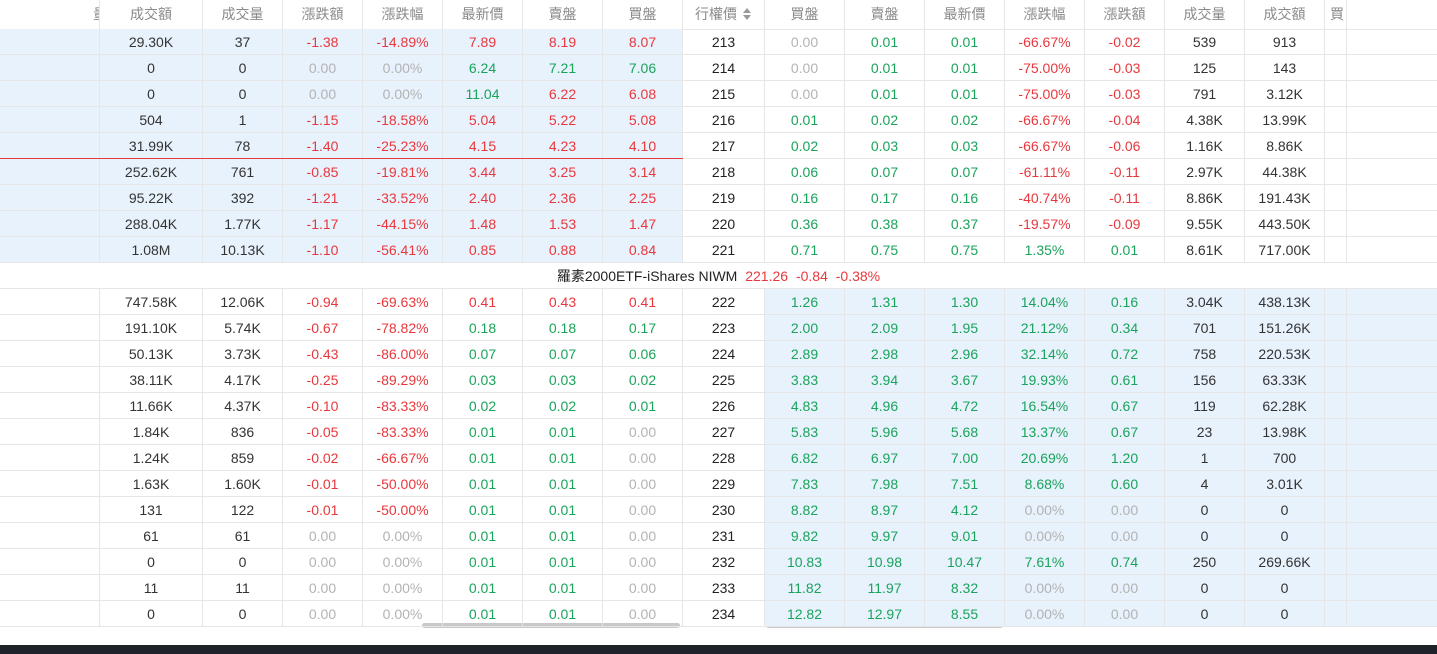  Describe the element at coordinates (1285, 198) in the screenshot. I see `put-cell: 191.43K` at that location.